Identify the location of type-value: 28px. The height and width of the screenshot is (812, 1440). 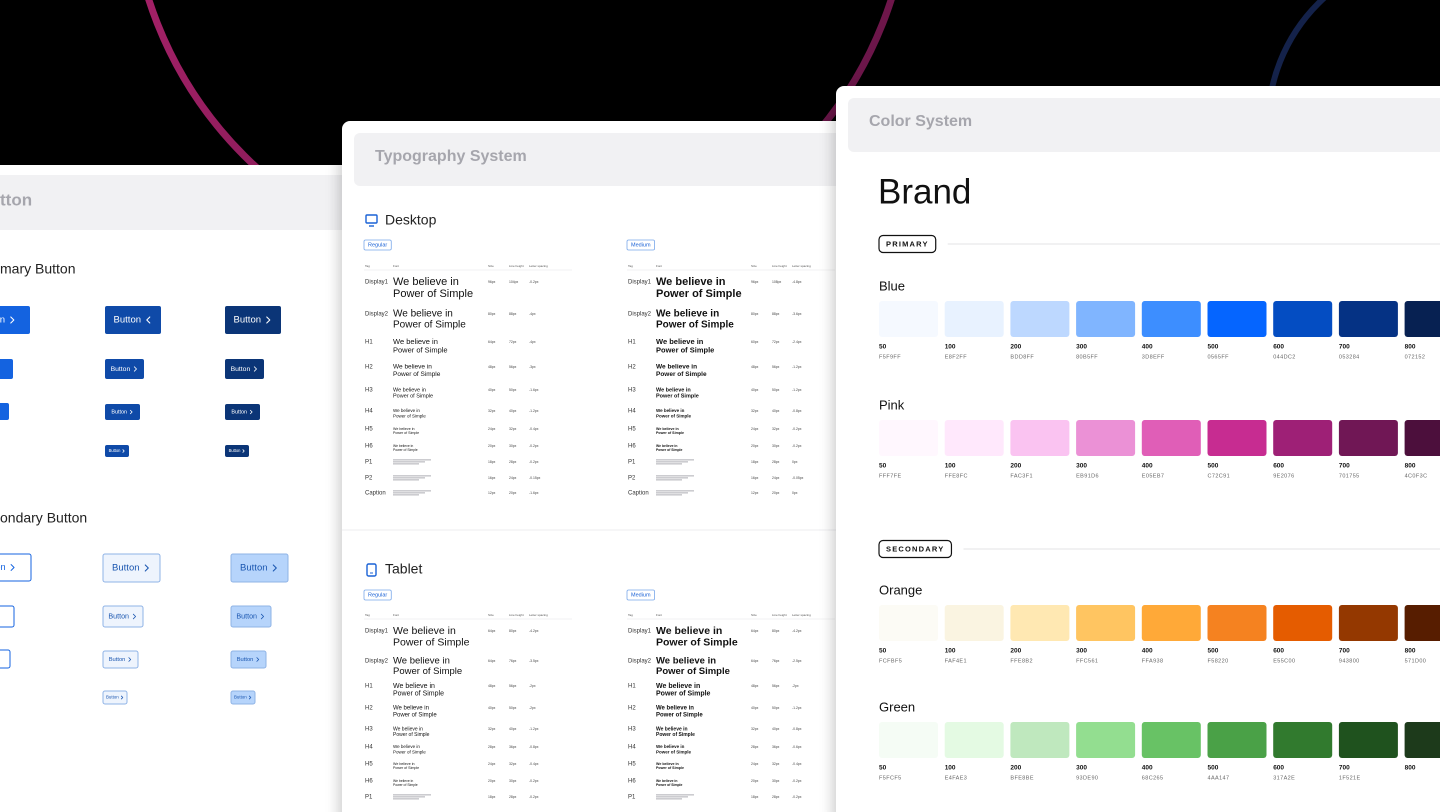
(776, 462).